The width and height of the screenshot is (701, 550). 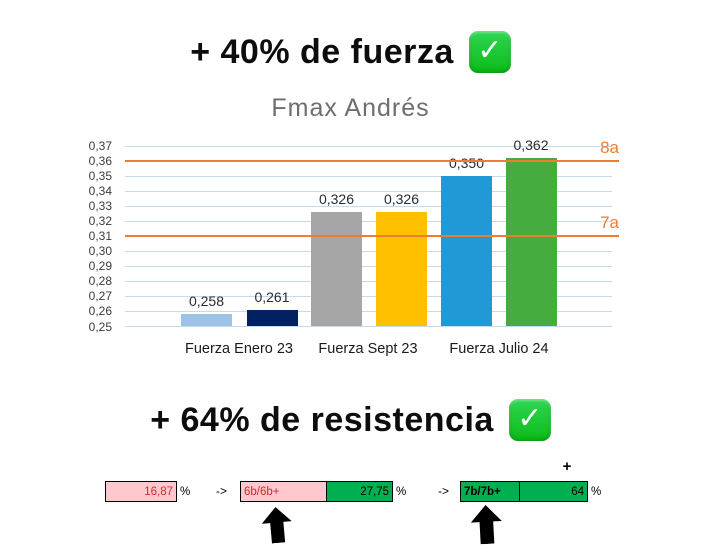 I want to click on progress-bar-cell: 16,87, so click(x=141, y=491).